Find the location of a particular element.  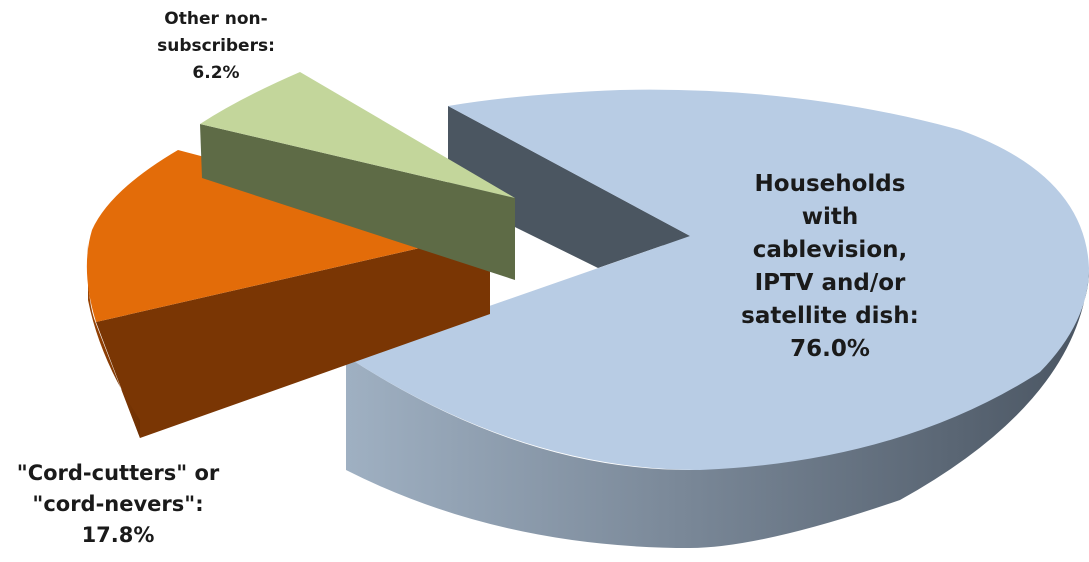

pie-slice-other is located at coordinates (357, 176).